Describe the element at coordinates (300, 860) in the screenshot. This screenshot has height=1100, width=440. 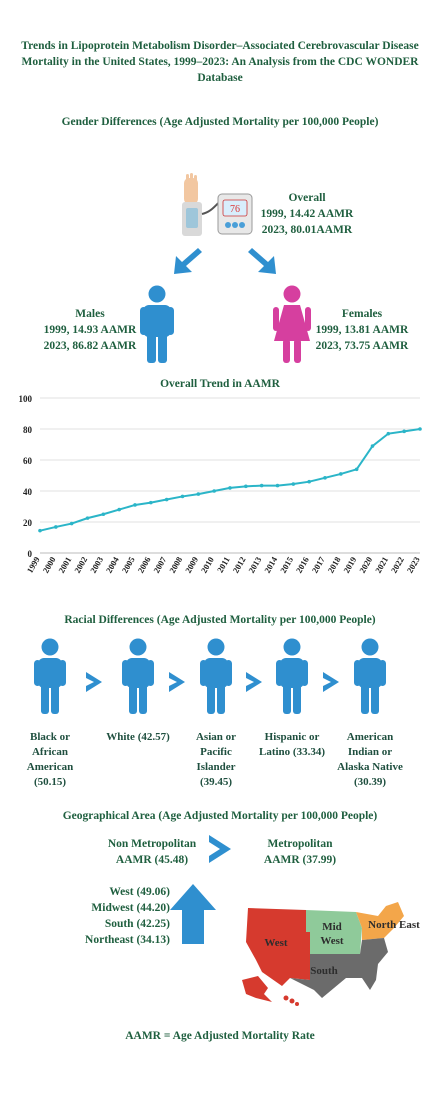
I see `metro-value: AAMR (37.99)` at that location.